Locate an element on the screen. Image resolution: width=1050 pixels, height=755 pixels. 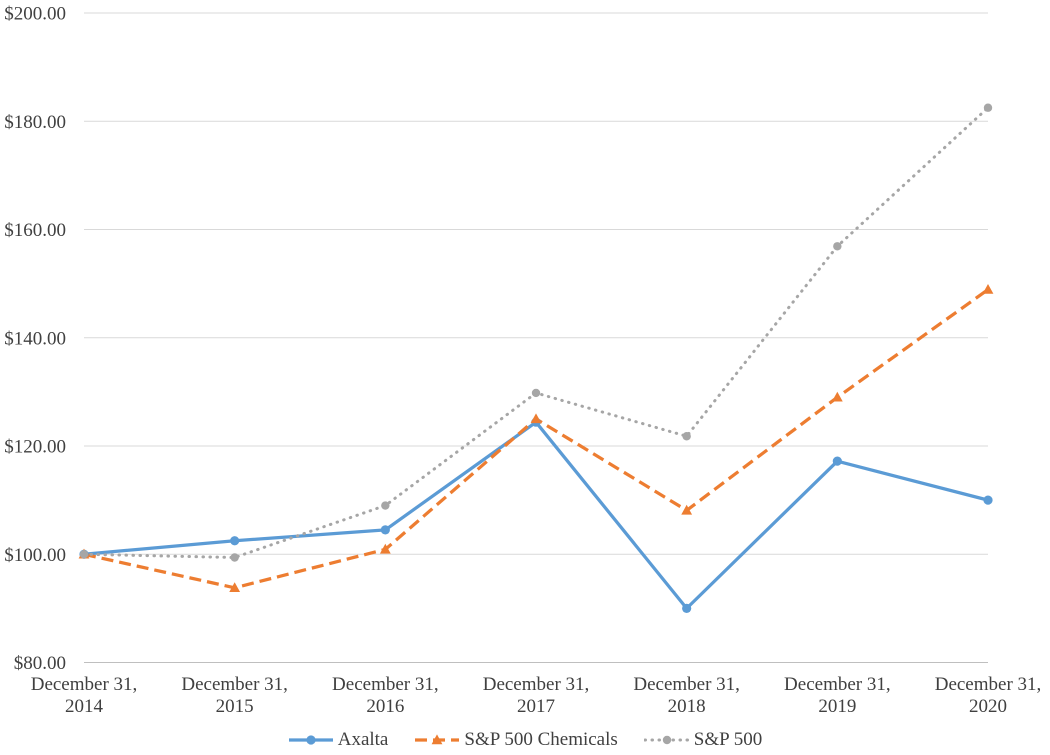
chart-legend: Axalta S&P 500 Chemicals S&P 500 is located at coordinates (525, 740).